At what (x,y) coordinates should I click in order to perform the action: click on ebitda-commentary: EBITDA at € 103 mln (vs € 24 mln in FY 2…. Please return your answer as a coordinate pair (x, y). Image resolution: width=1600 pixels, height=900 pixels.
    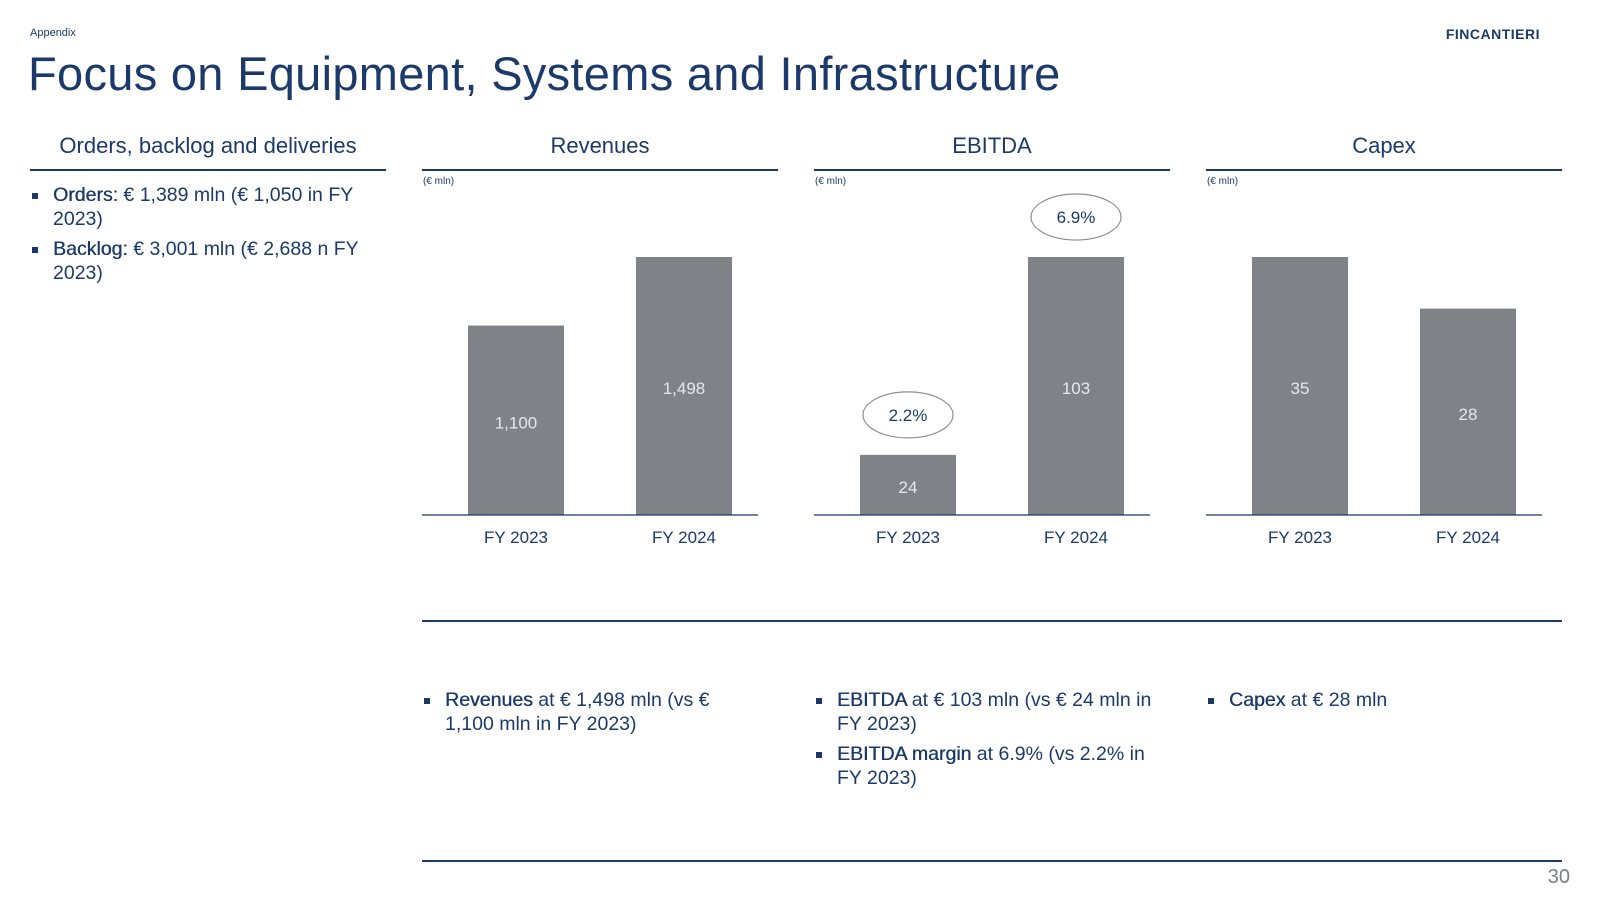
    Looking at the image, I should click on (992, 742).